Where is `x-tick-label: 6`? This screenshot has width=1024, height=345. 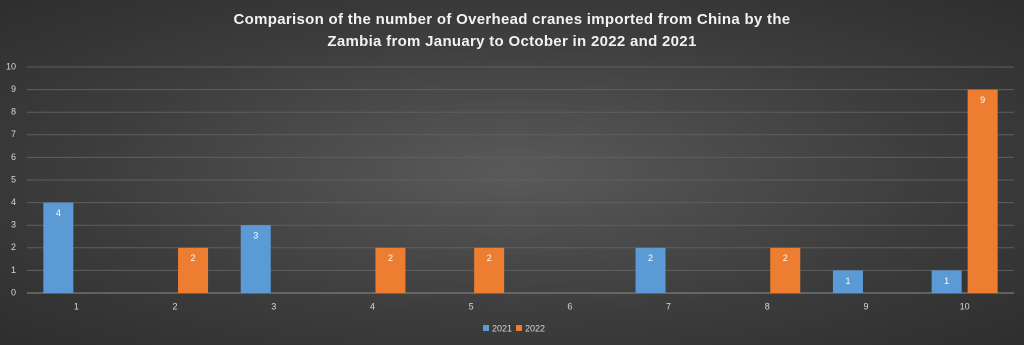
x-tick-label: 6 is located at coordinates (569, 306).